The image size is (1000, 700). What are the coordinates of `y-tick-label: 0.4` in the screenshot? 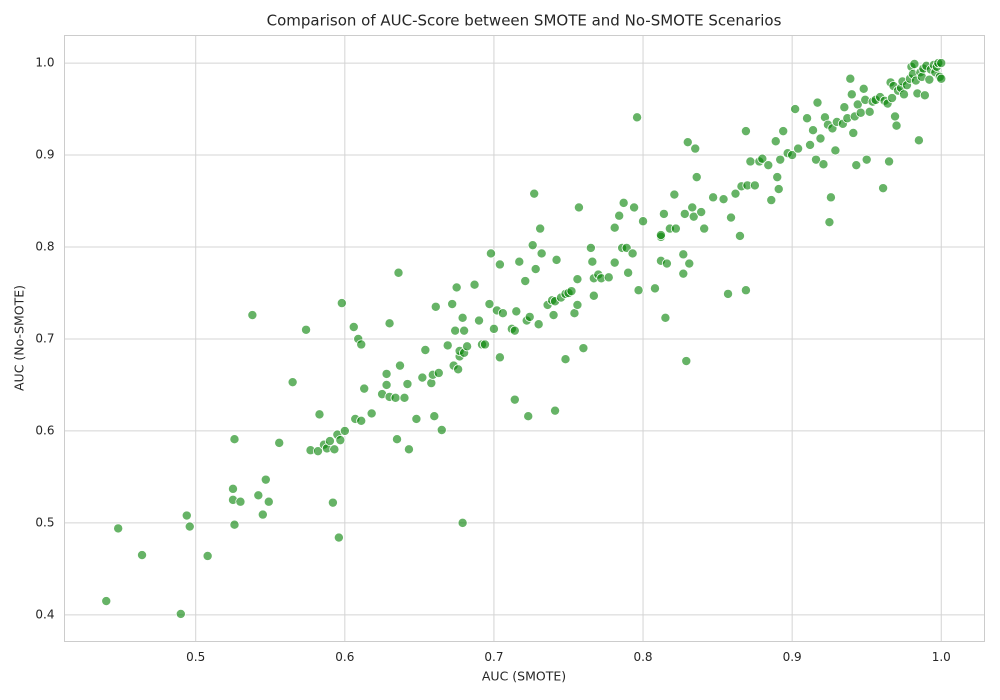 It's located at (44, 614).